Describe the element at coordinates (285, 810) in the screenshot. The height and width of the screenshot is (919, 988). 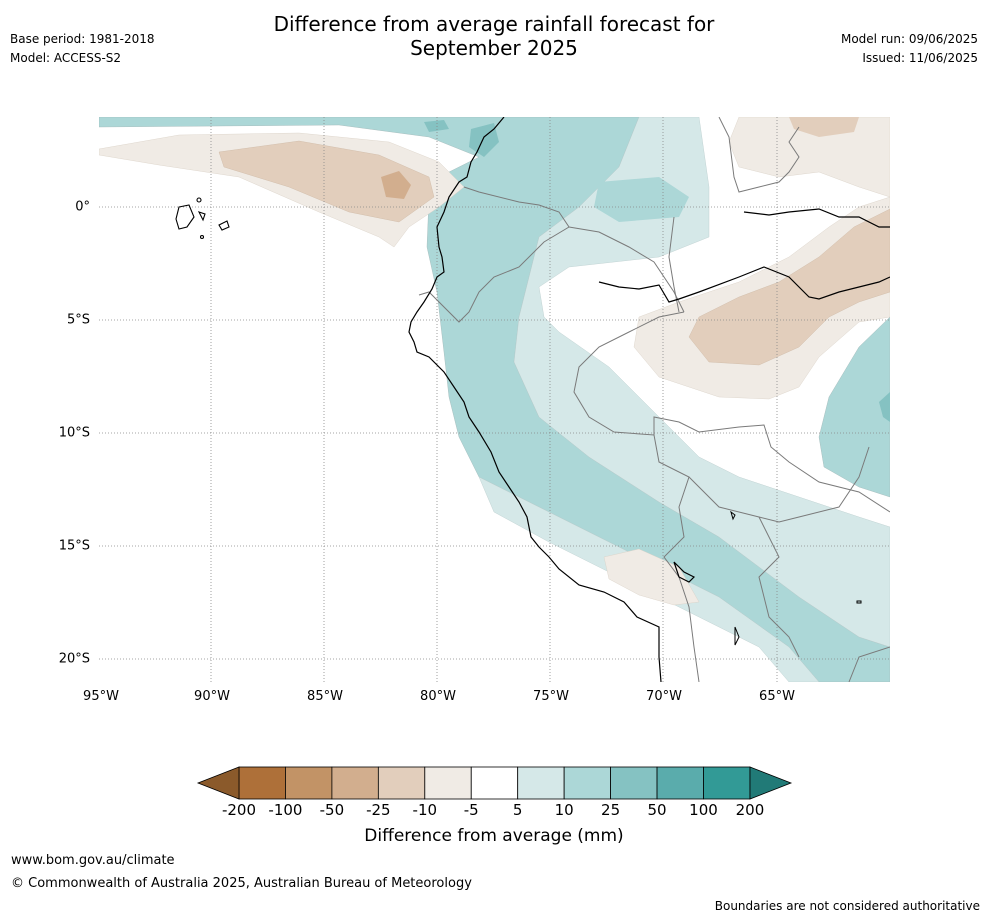
I see `colorbar-tick-label: -100` at that location.